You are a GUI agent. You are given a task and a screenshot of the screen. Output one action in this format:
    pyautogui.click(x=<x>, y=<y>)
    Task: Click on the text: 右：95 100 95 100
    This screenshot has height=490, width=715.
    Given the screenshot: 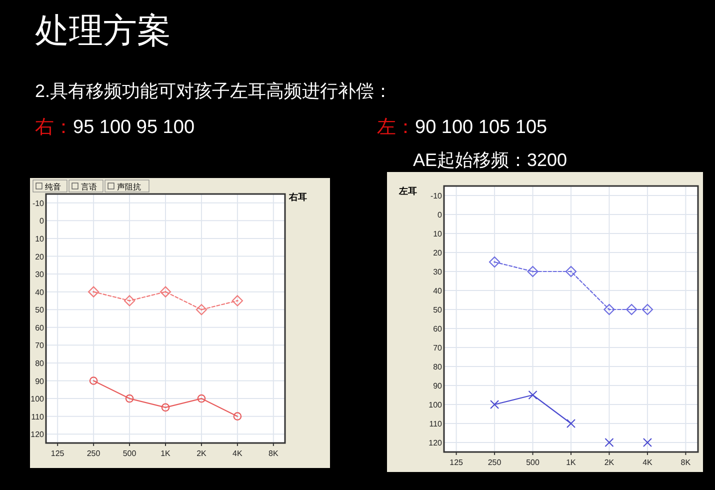 What is the action you would take?
    pyautogui.click(x=115, y=127)
    